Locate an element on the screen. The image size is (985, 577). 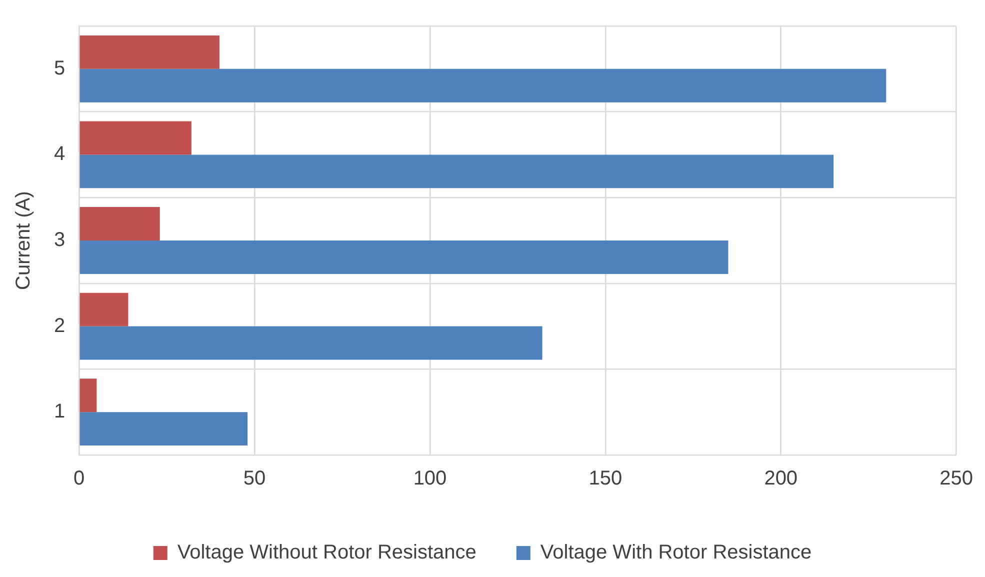
x-tick-label: 50 is located at coordinates (254, 479).